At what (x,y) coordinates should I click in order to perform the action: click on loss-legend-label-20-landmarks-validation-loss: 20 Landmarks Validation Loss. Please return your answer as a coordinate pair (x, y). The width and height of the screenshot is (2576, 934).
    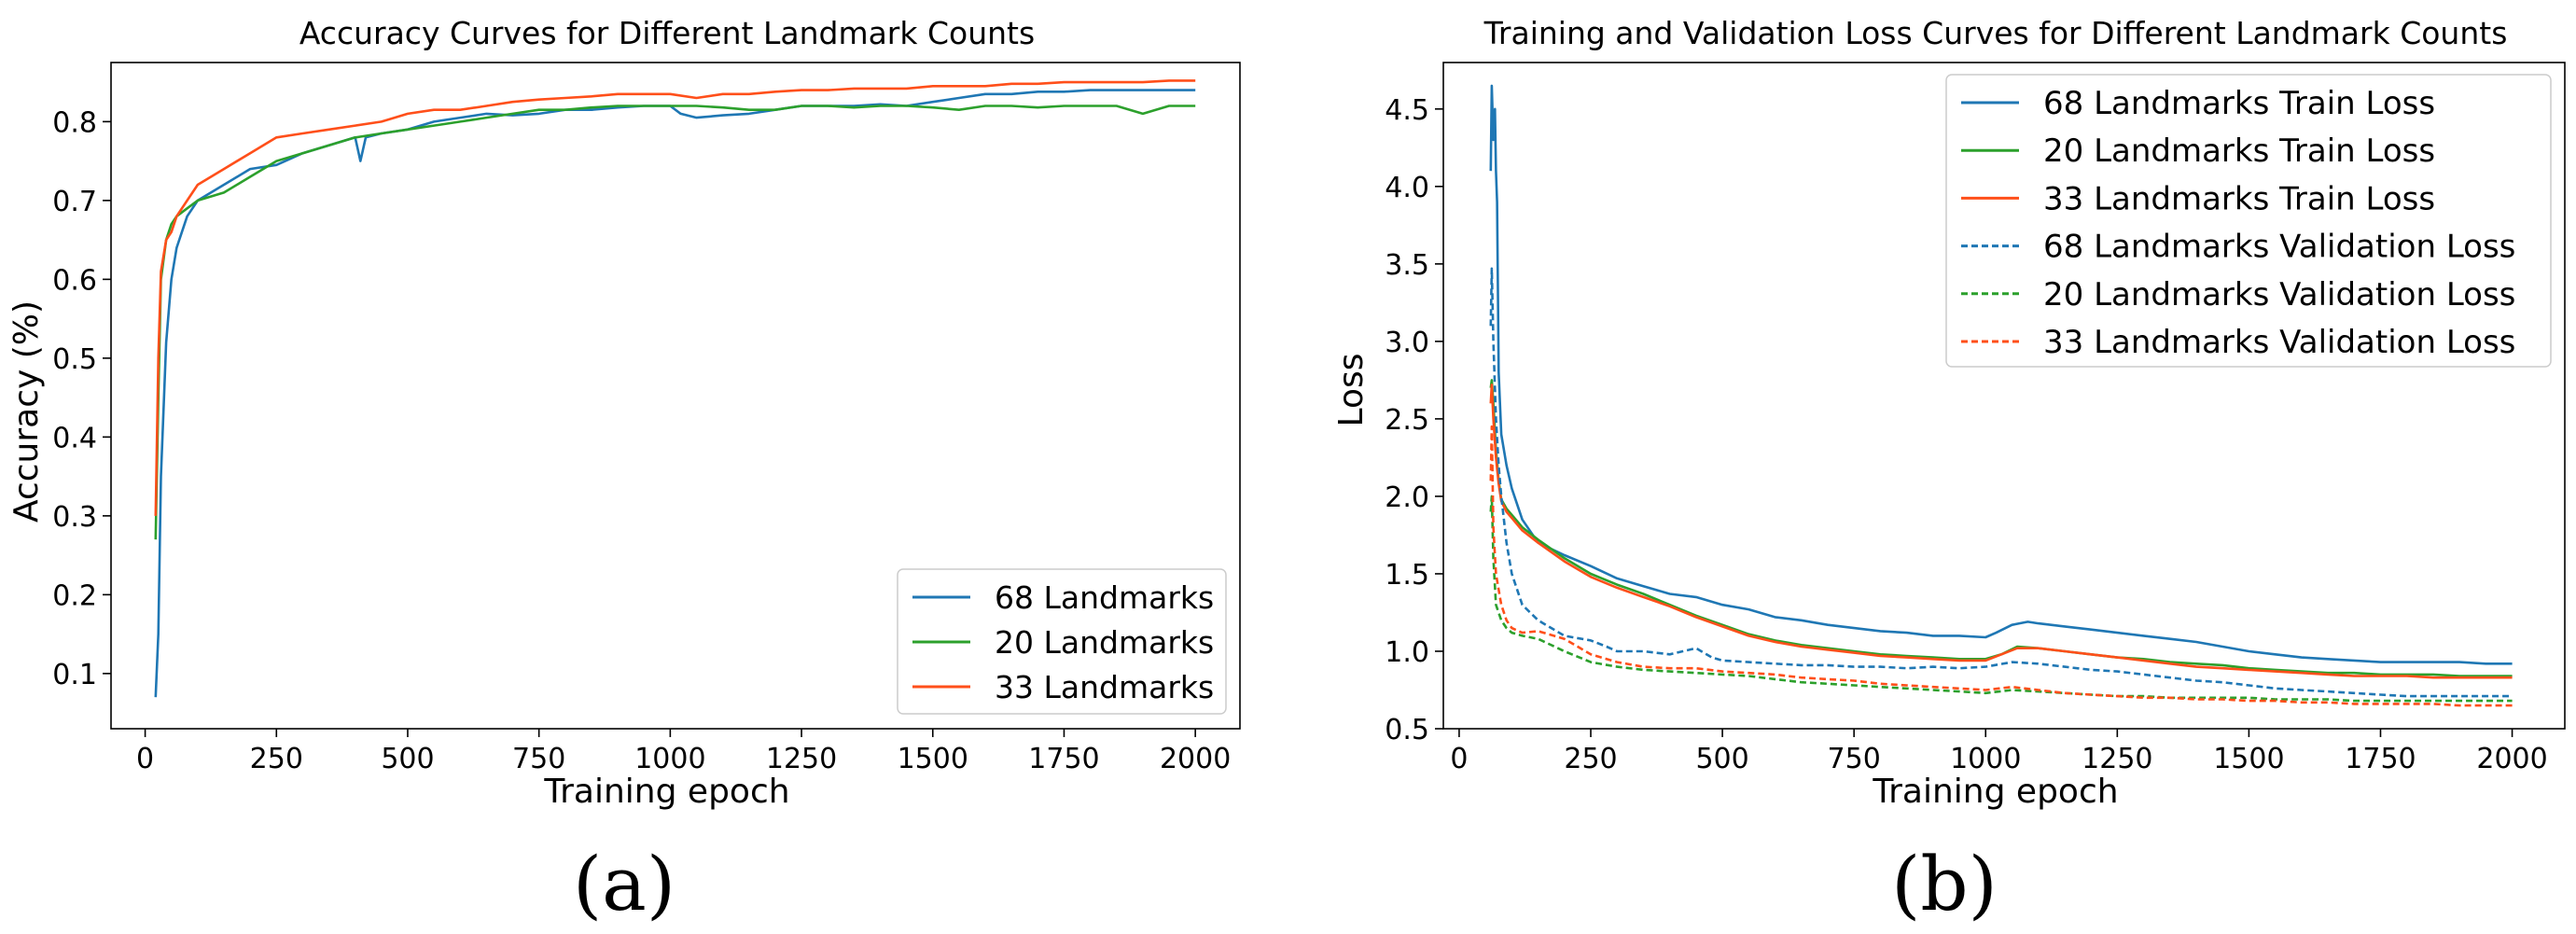
    Looking at the image, I should click on (2279, 295).